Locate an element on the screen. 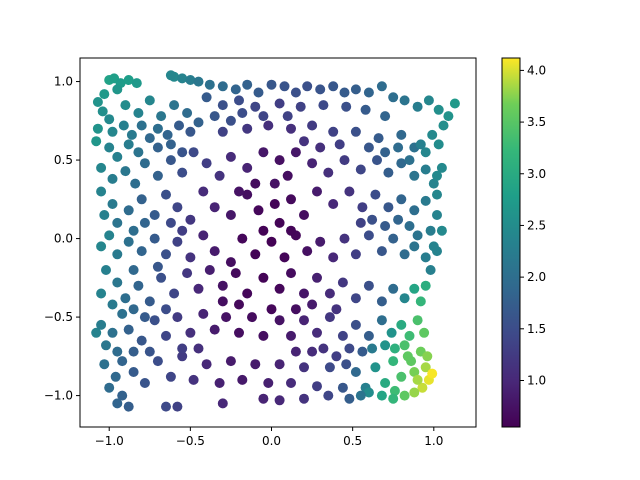 This screenshot has height=480, width=640. y-tick-label: 0.0 is located at coordinates (63, 239).